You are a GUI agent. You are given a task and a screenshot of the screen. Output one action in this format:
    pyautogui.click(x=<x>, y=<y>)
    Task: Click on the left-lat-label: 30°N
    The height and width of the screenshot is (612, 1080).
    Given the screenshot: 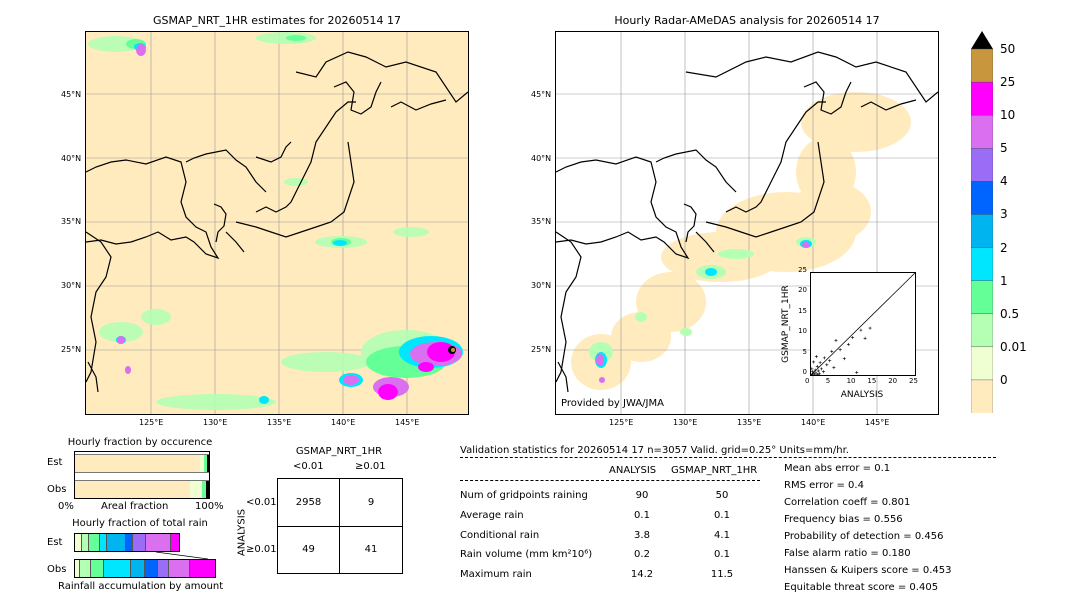 What is the action you would take?
    pyautogui.click(x=71, y=285)
    